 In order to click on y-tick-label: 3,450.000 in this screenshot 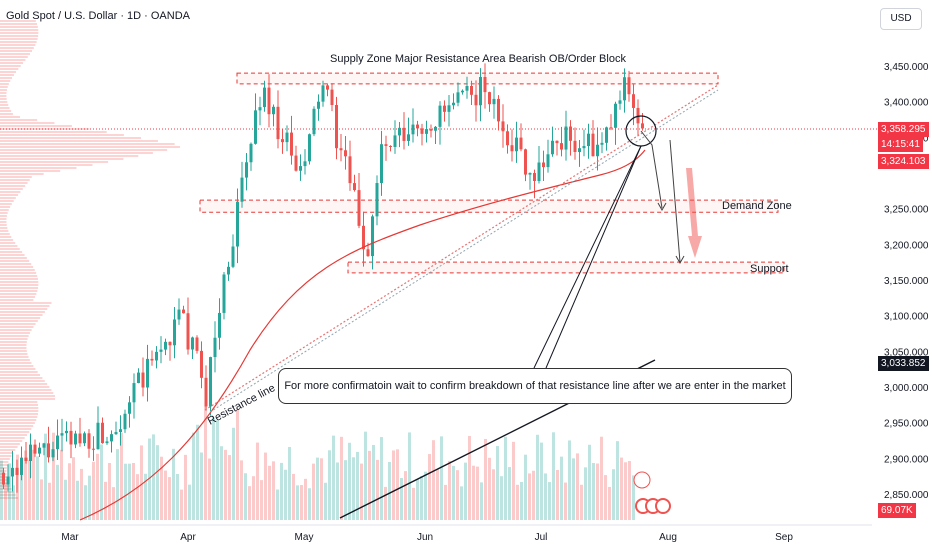, I will do `click(906, 67)`.